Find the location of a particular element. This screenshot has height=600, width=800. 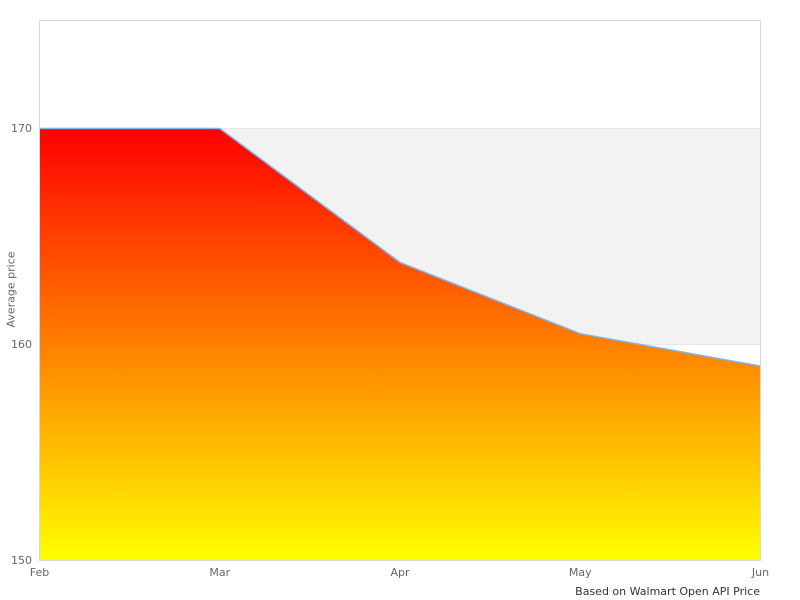

y-axis-title: Average price is located at coordinates (11, 289).